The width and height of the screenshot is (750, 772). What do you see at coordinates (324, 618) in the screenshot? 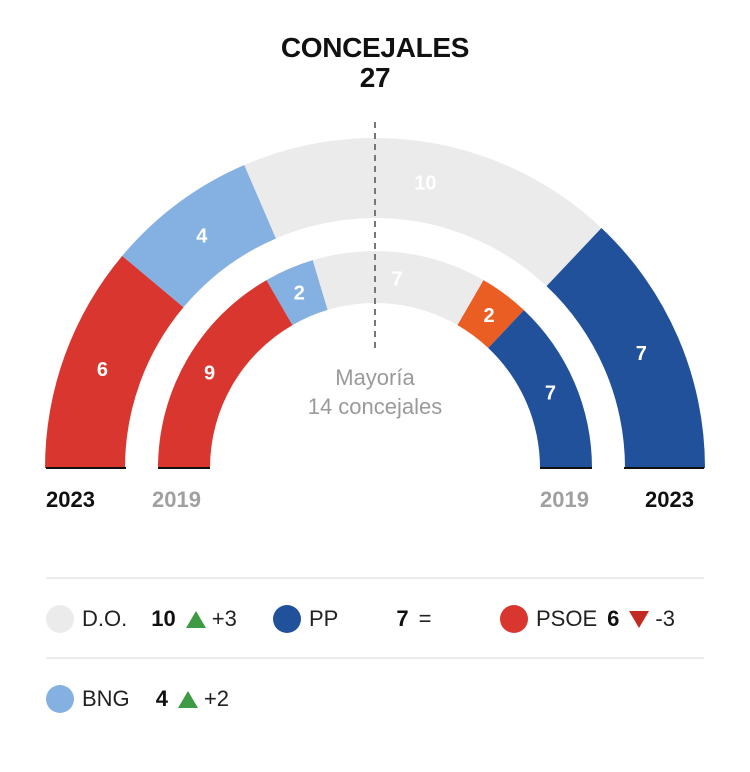
I see `legend-party-pp: PP` at bounding box center [324, 618].